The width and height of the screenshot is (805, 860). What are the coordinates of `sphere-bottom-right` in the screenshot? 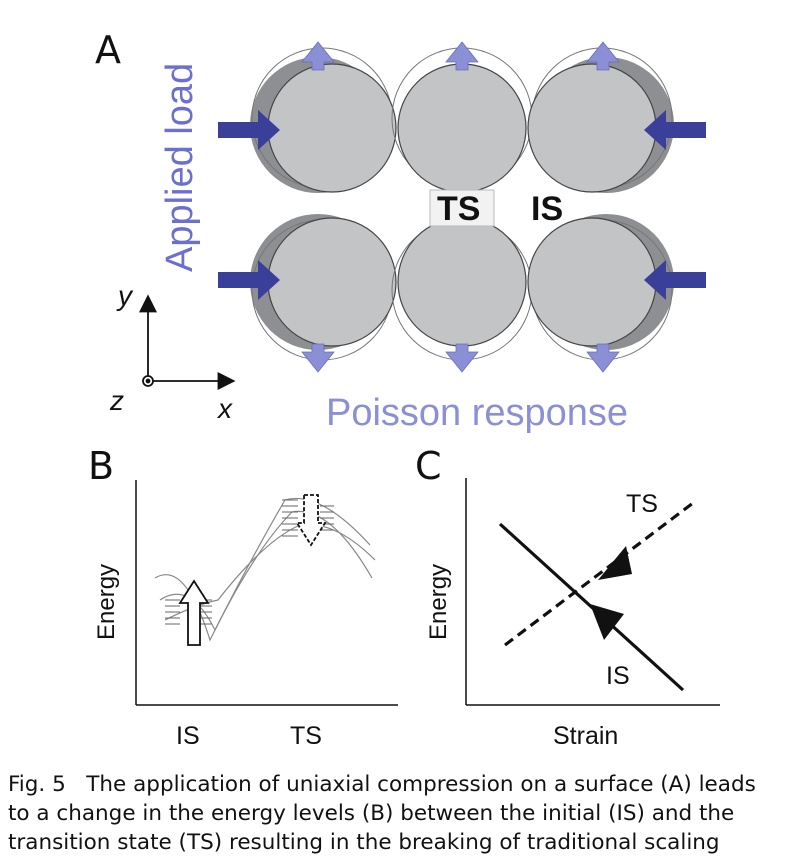 It's located at (600, 287).